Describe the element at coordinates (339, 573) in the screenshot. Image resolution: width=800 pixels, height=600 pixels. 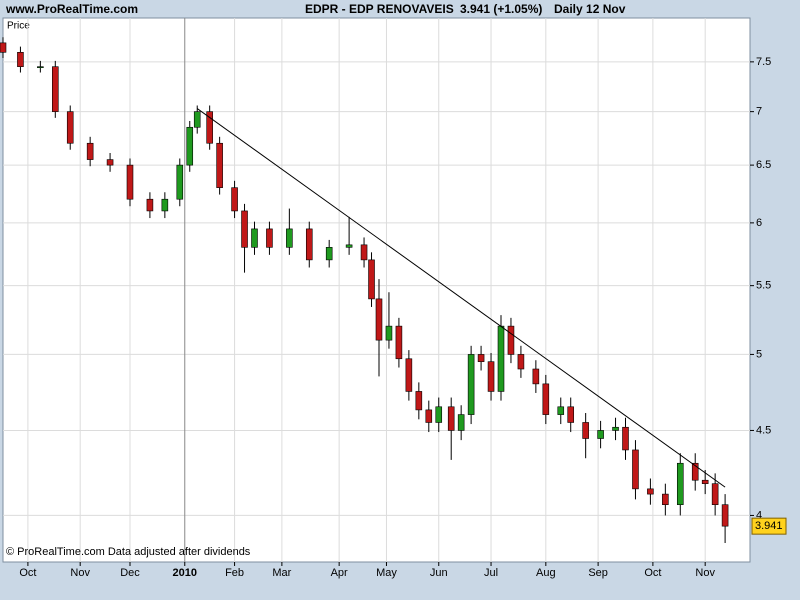
I see `x-tick-label: Apr` at that location.